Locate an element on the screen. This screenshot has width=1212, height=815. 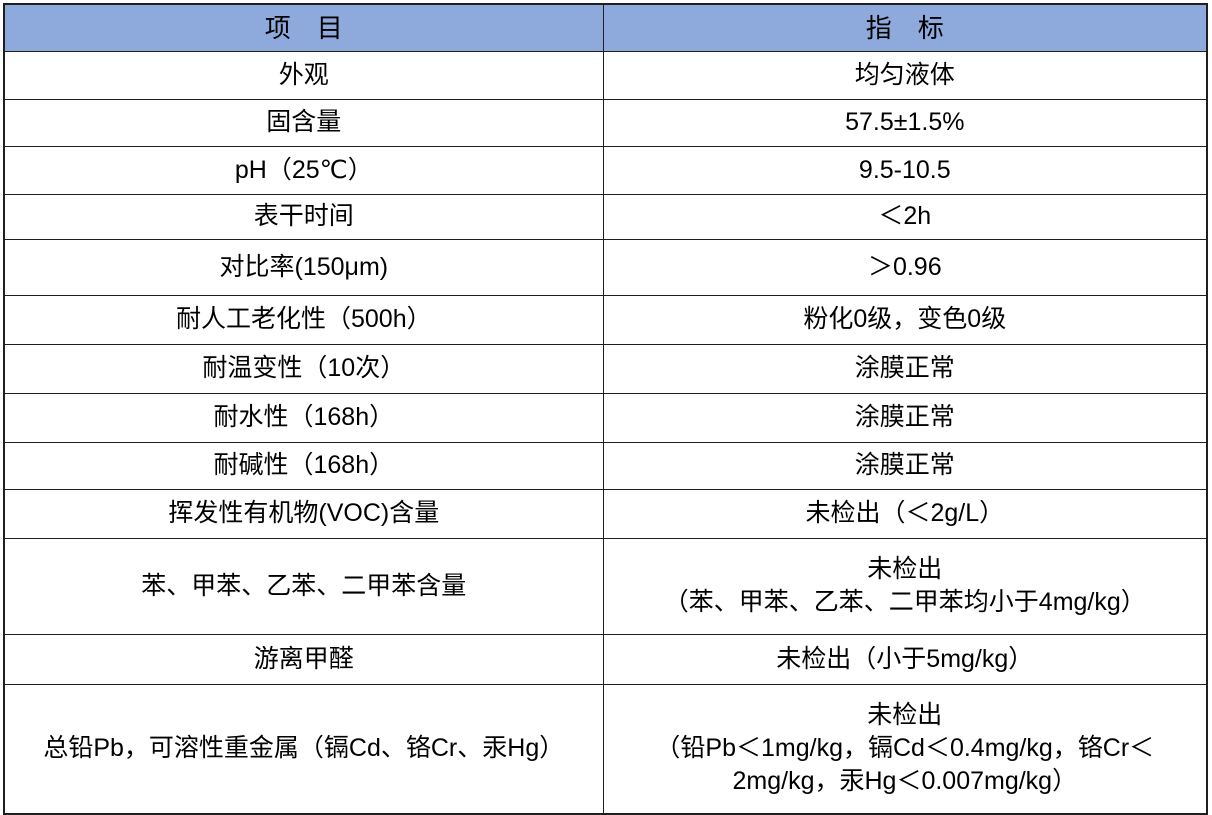
table-row: 表干时间 ＜2h is located at coordinates (605, 216).